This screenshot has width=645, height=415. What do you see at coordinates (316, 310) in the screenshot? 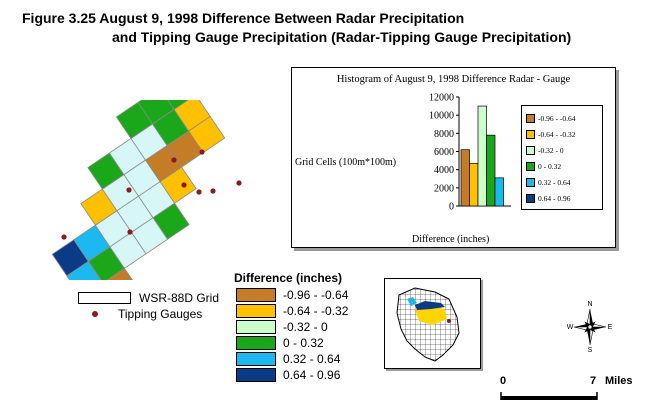
I see `difference-legend-label: -0.64 - -0.32` at bounding box center [316, 310].